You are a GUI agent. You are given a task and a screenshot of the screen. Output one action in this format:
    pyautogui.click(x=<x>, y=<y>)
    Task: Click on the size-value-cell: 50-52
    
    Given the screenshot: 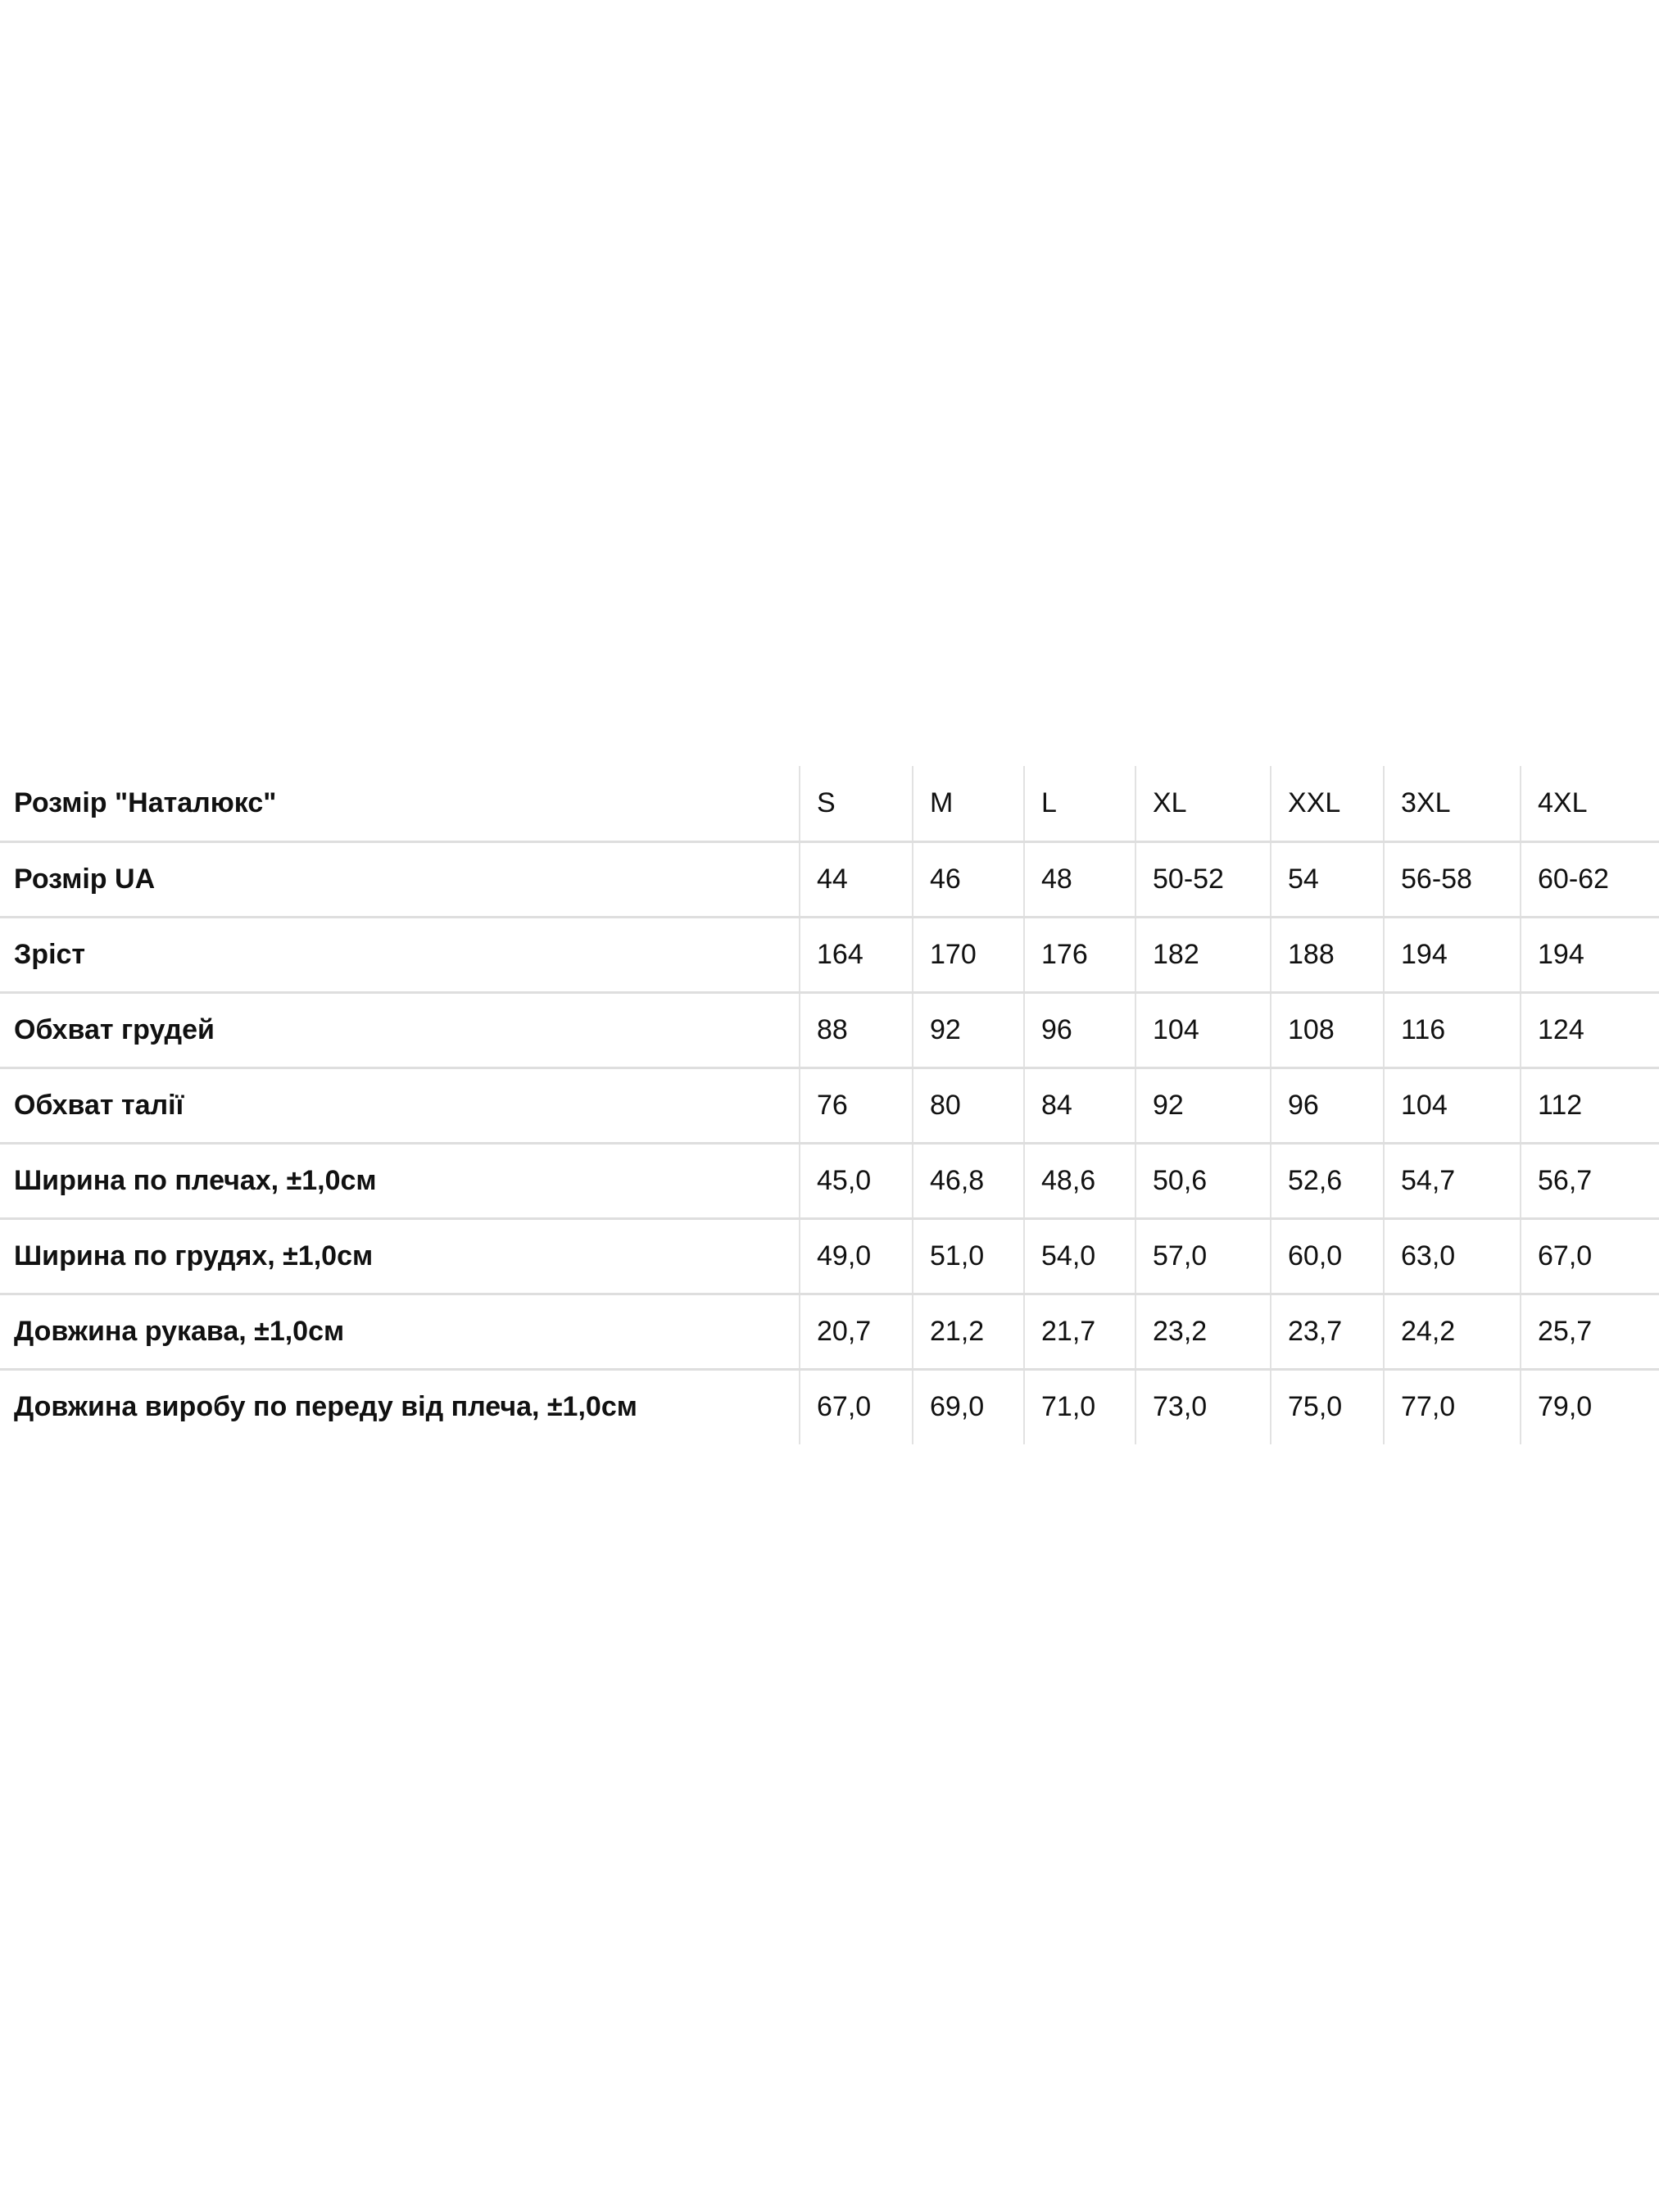 What is the action you would take?
    pyautogui.click(x=1203, y=879)
    